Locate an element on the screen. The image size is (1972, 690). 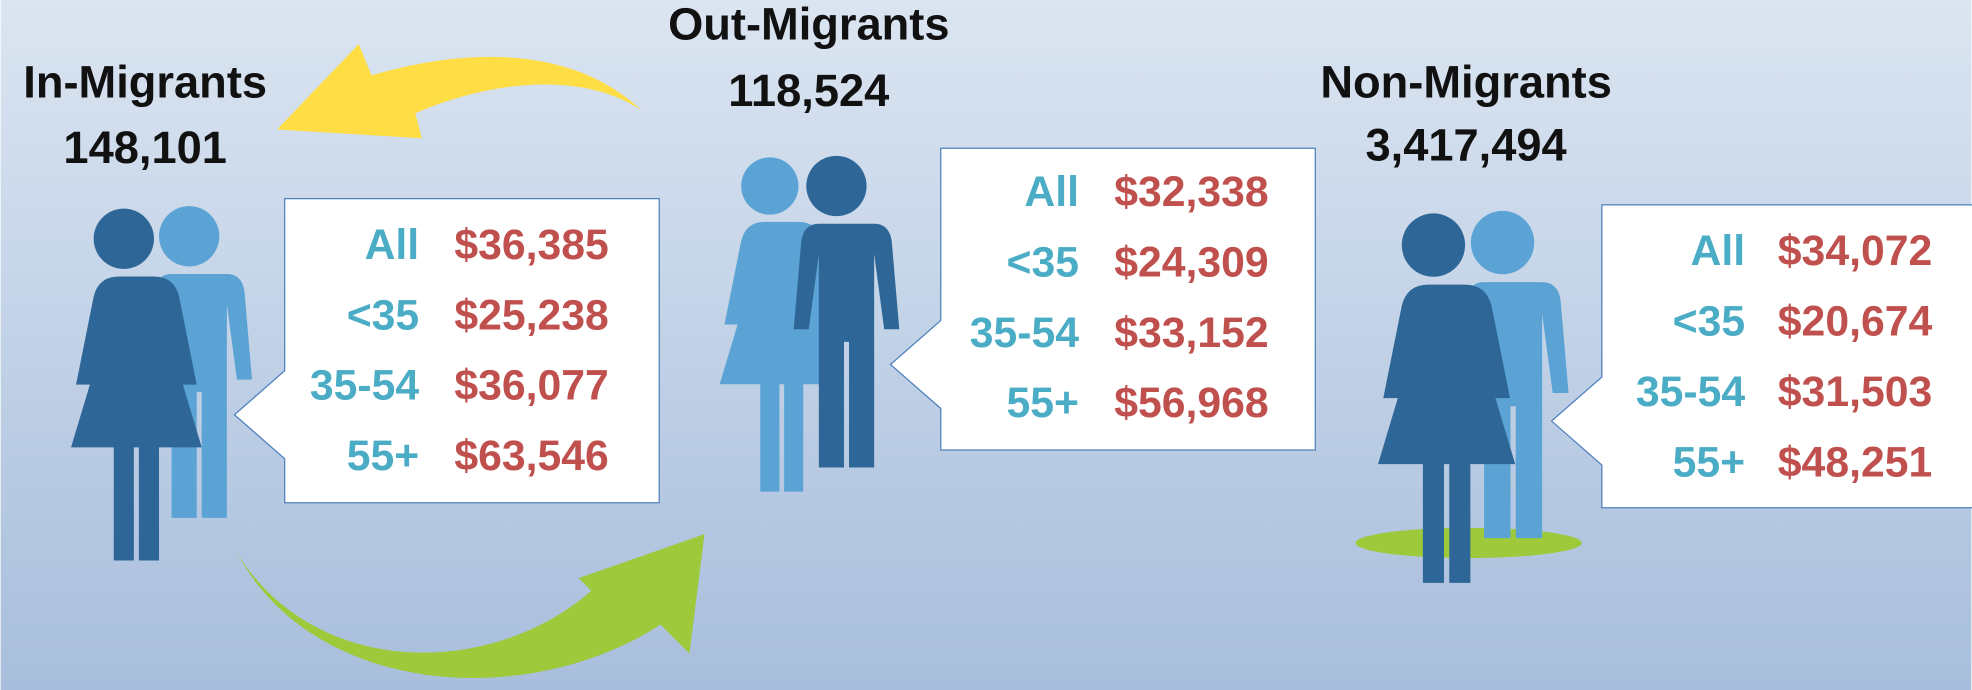
group-count: 148,101 is located at coordinates (145, 147).